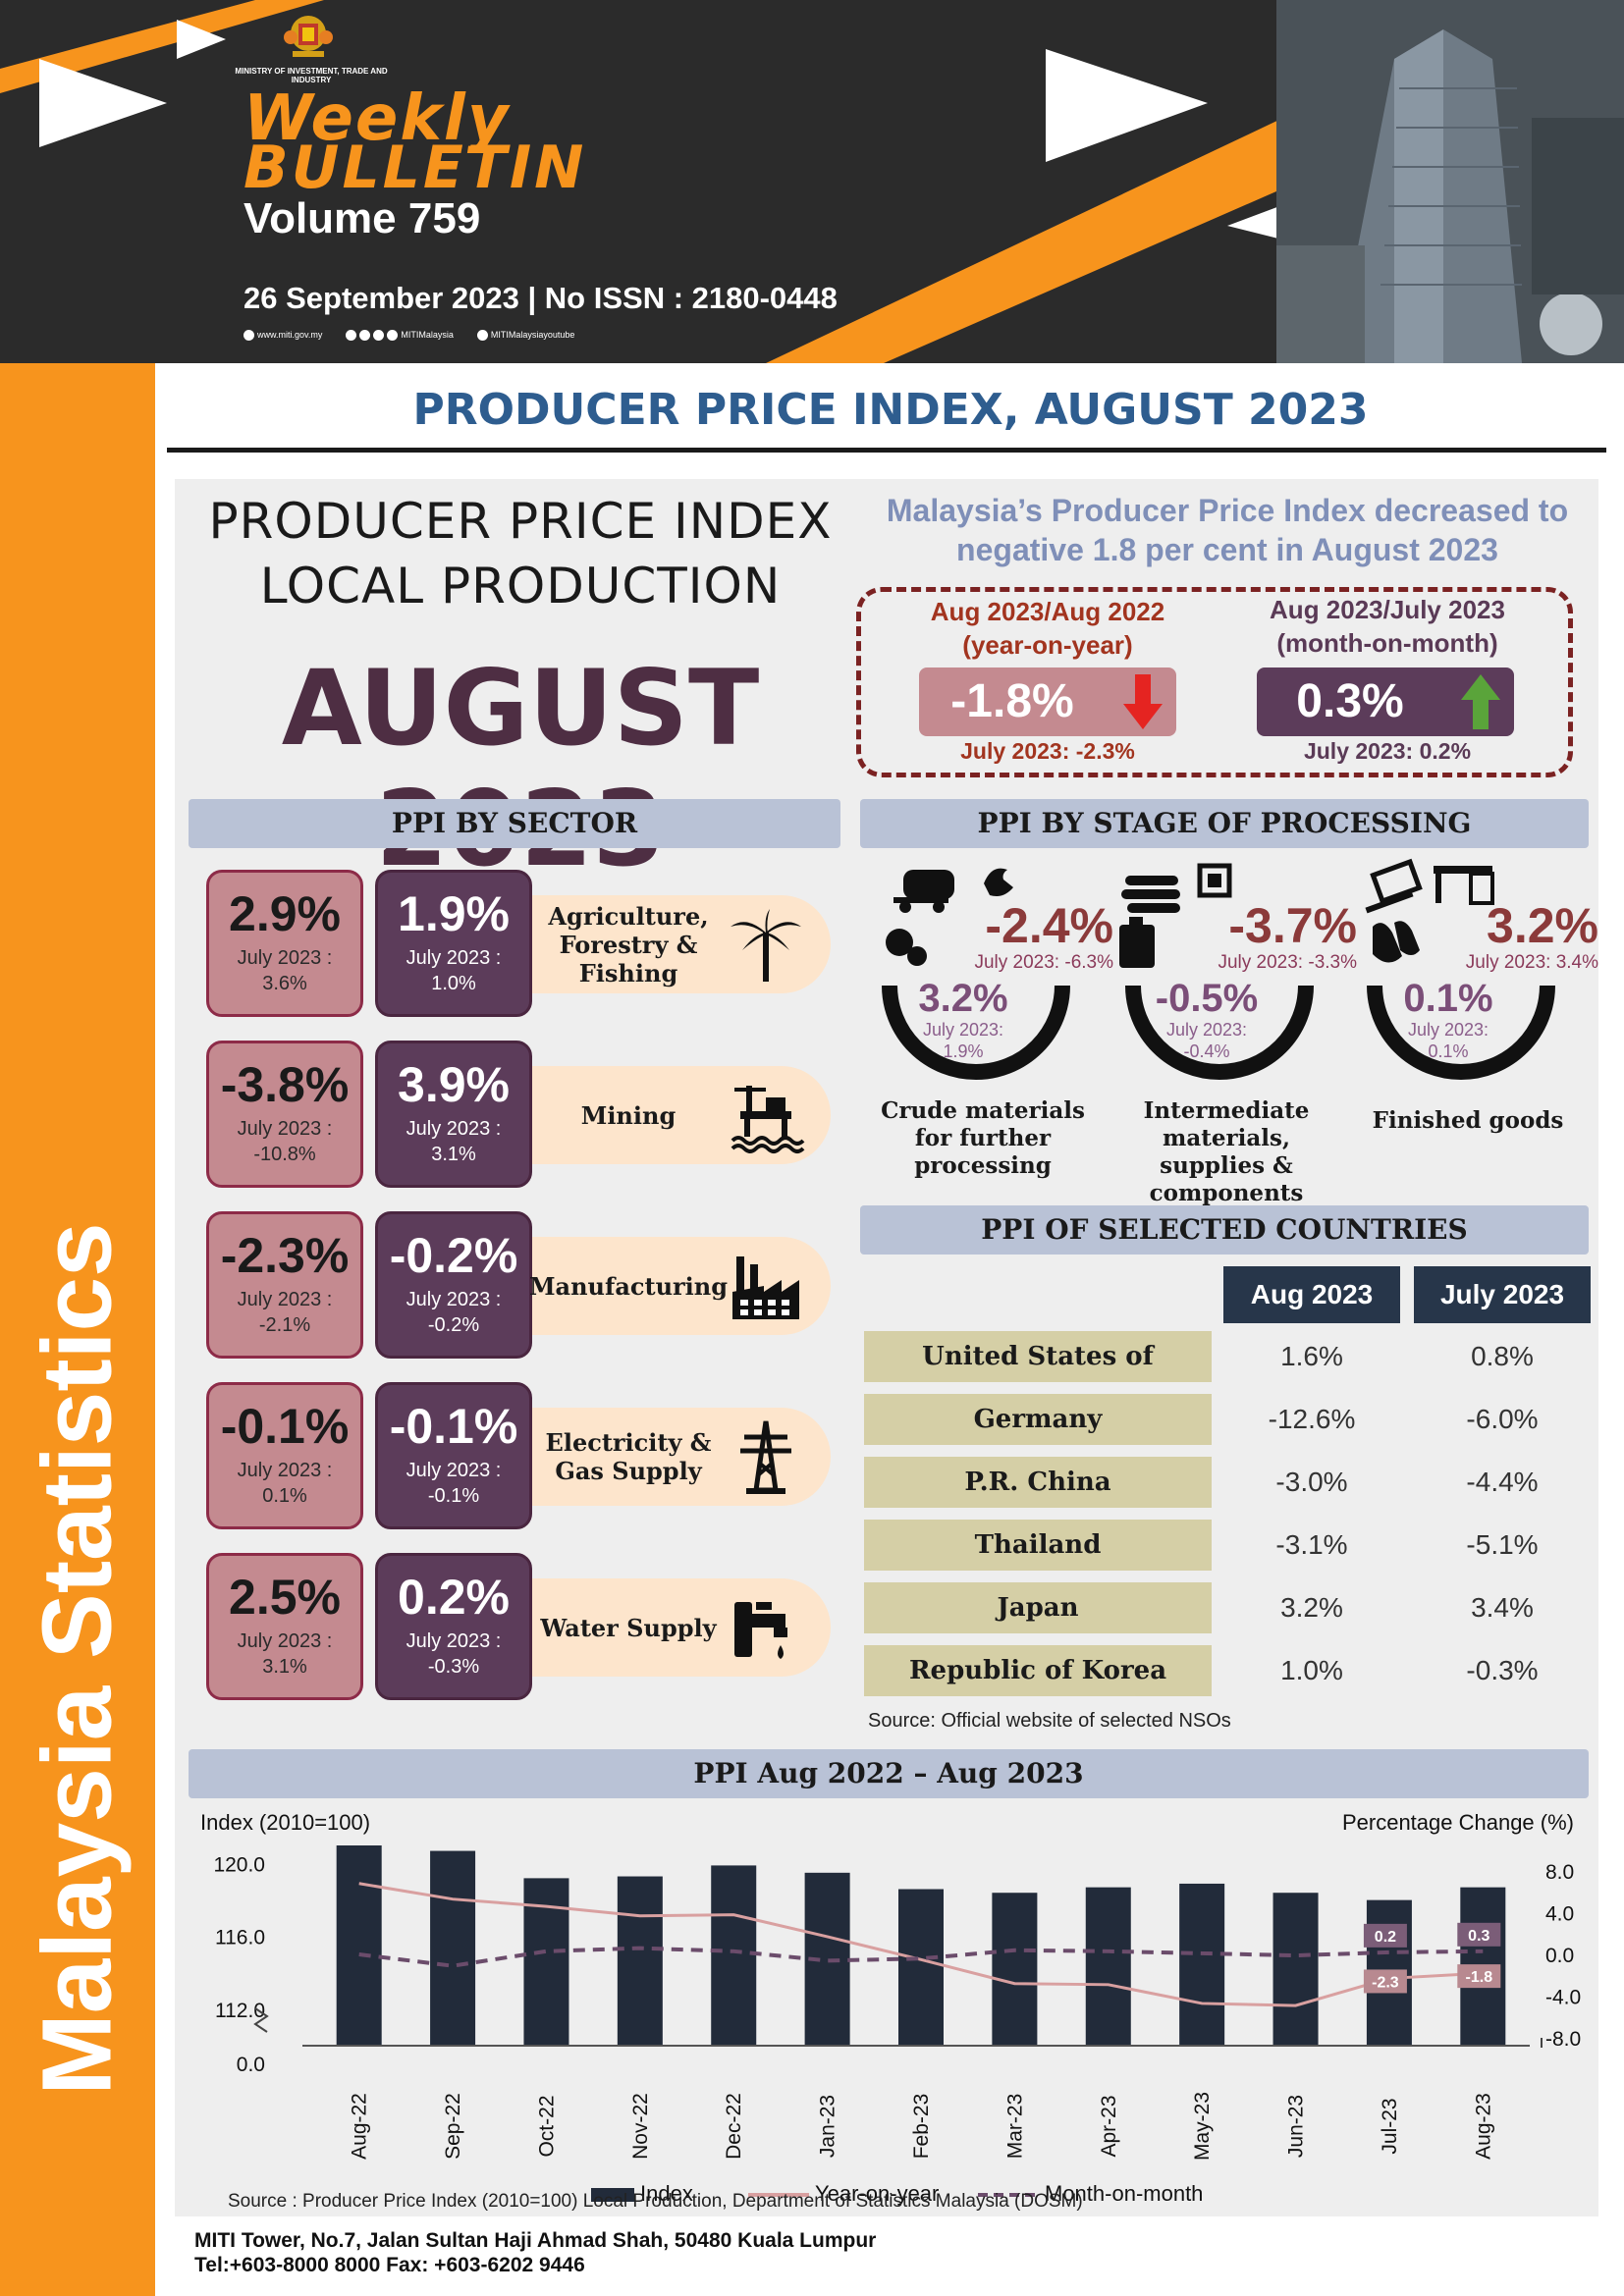 The height and width of the screenshot is (2296, 1624). What do you see at coordinates (1502, 1295) in the screenshot?
I see `column-header-jul: July 2023` at bounding box center [1502, 1295].